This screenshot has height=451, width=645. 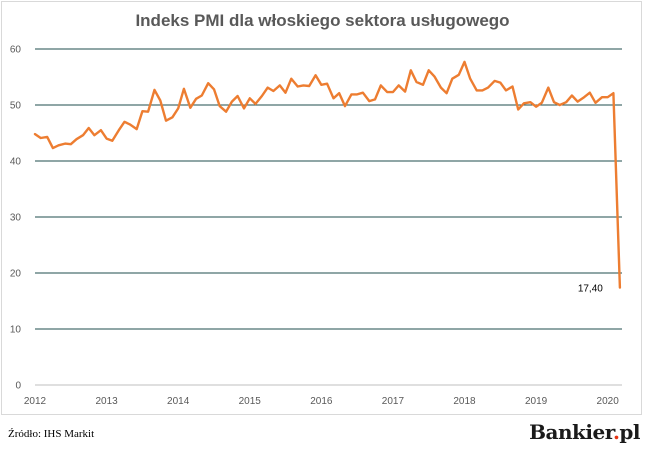 I want to click on y-tick-label: 40, so click(x=16, y=162).